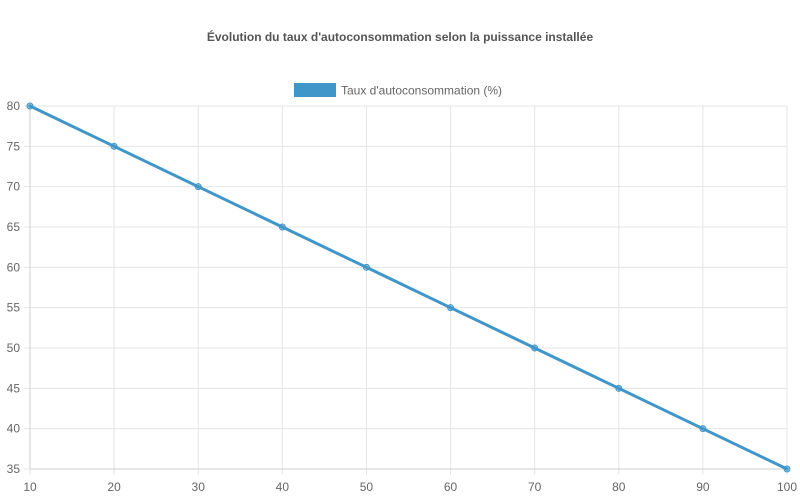 The image size is (800, 500). What do you see at coordinates (14, 388) in the screenshot?
I see `y-tick-label: 45` at bounding box center [14, 388].